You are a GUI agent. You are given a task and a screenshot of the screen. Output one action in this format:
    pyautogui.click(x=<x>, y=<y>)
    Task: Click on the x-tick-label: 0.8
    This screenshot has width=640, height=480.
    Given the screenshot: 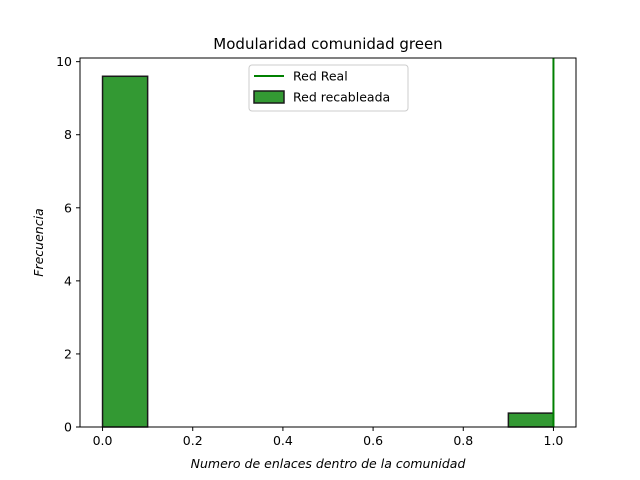 What is the action you would take?
    pyautogui.click(x=463, y=440)
    